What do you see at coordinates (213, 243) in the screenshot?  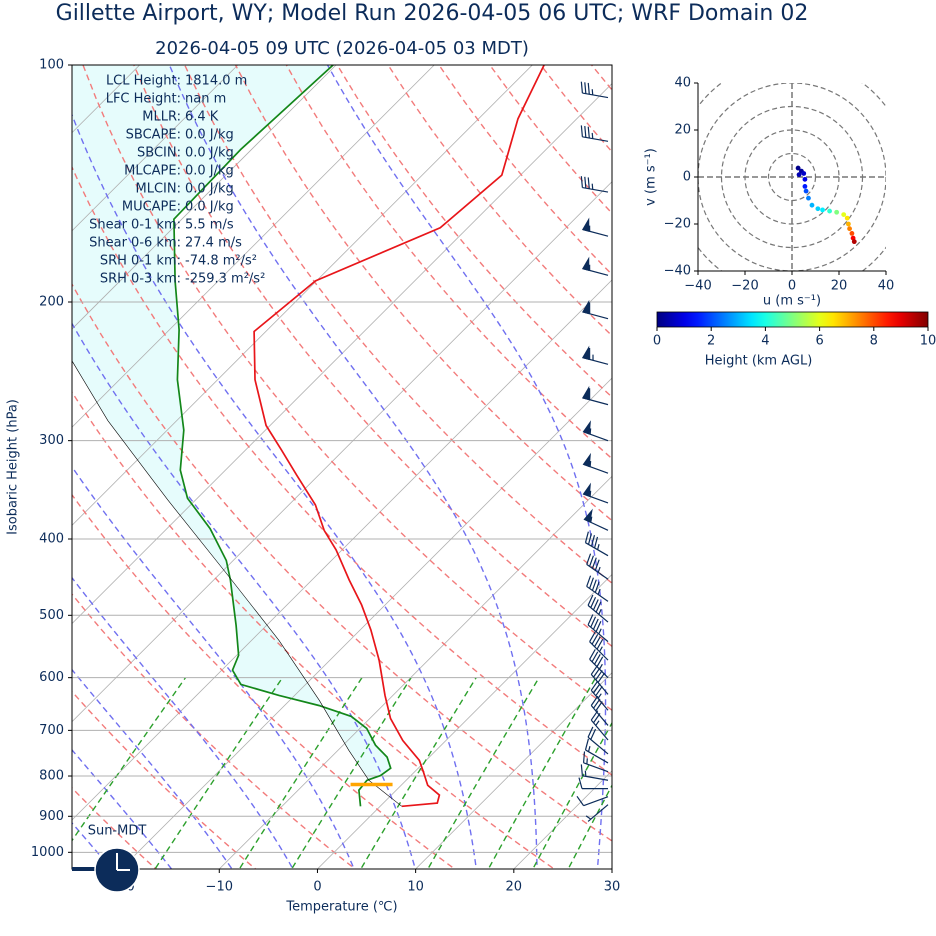 I see `index-value: 27.4 m/s` at bounding box center [213, 243].